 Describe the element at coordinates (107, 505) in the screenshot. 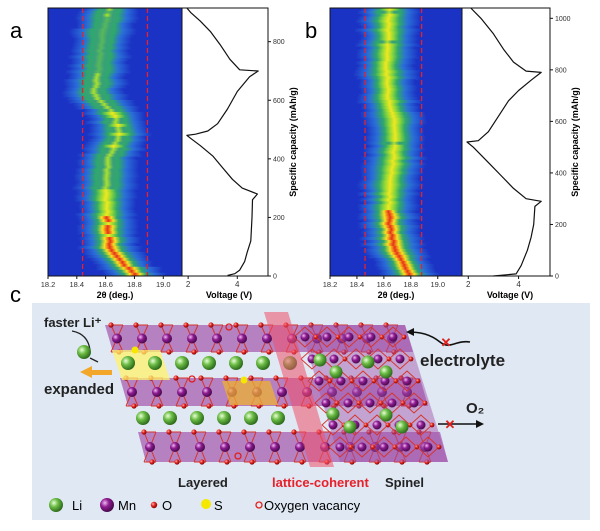

I see `legend-mn-icon` at that location.